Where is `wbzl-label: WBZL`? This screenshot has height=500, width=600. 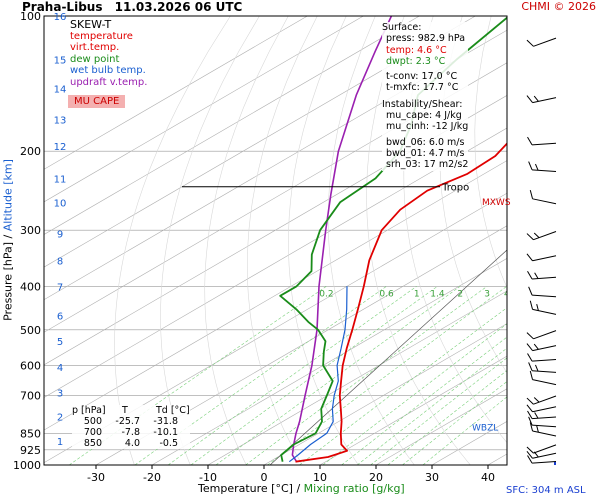 wbzl-label: WBZL is located at coordinates (485, 428).